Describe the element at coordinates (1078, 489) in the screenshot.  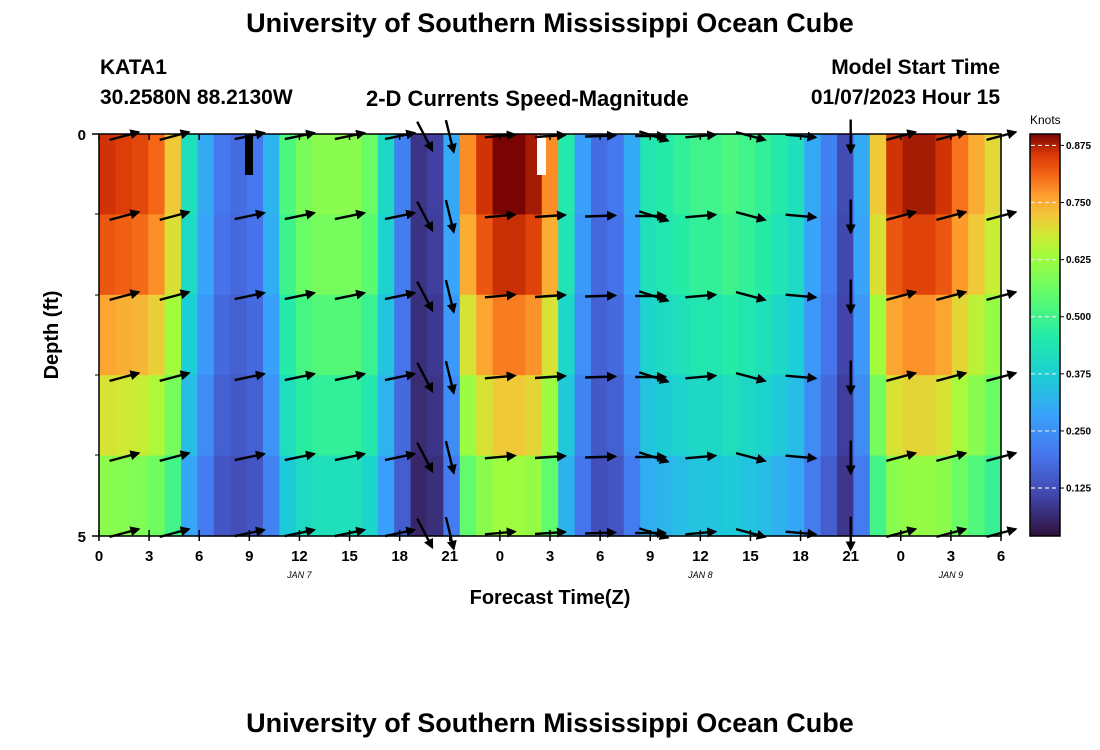
I see `colorbar-tick-label: 0.125` at that location.